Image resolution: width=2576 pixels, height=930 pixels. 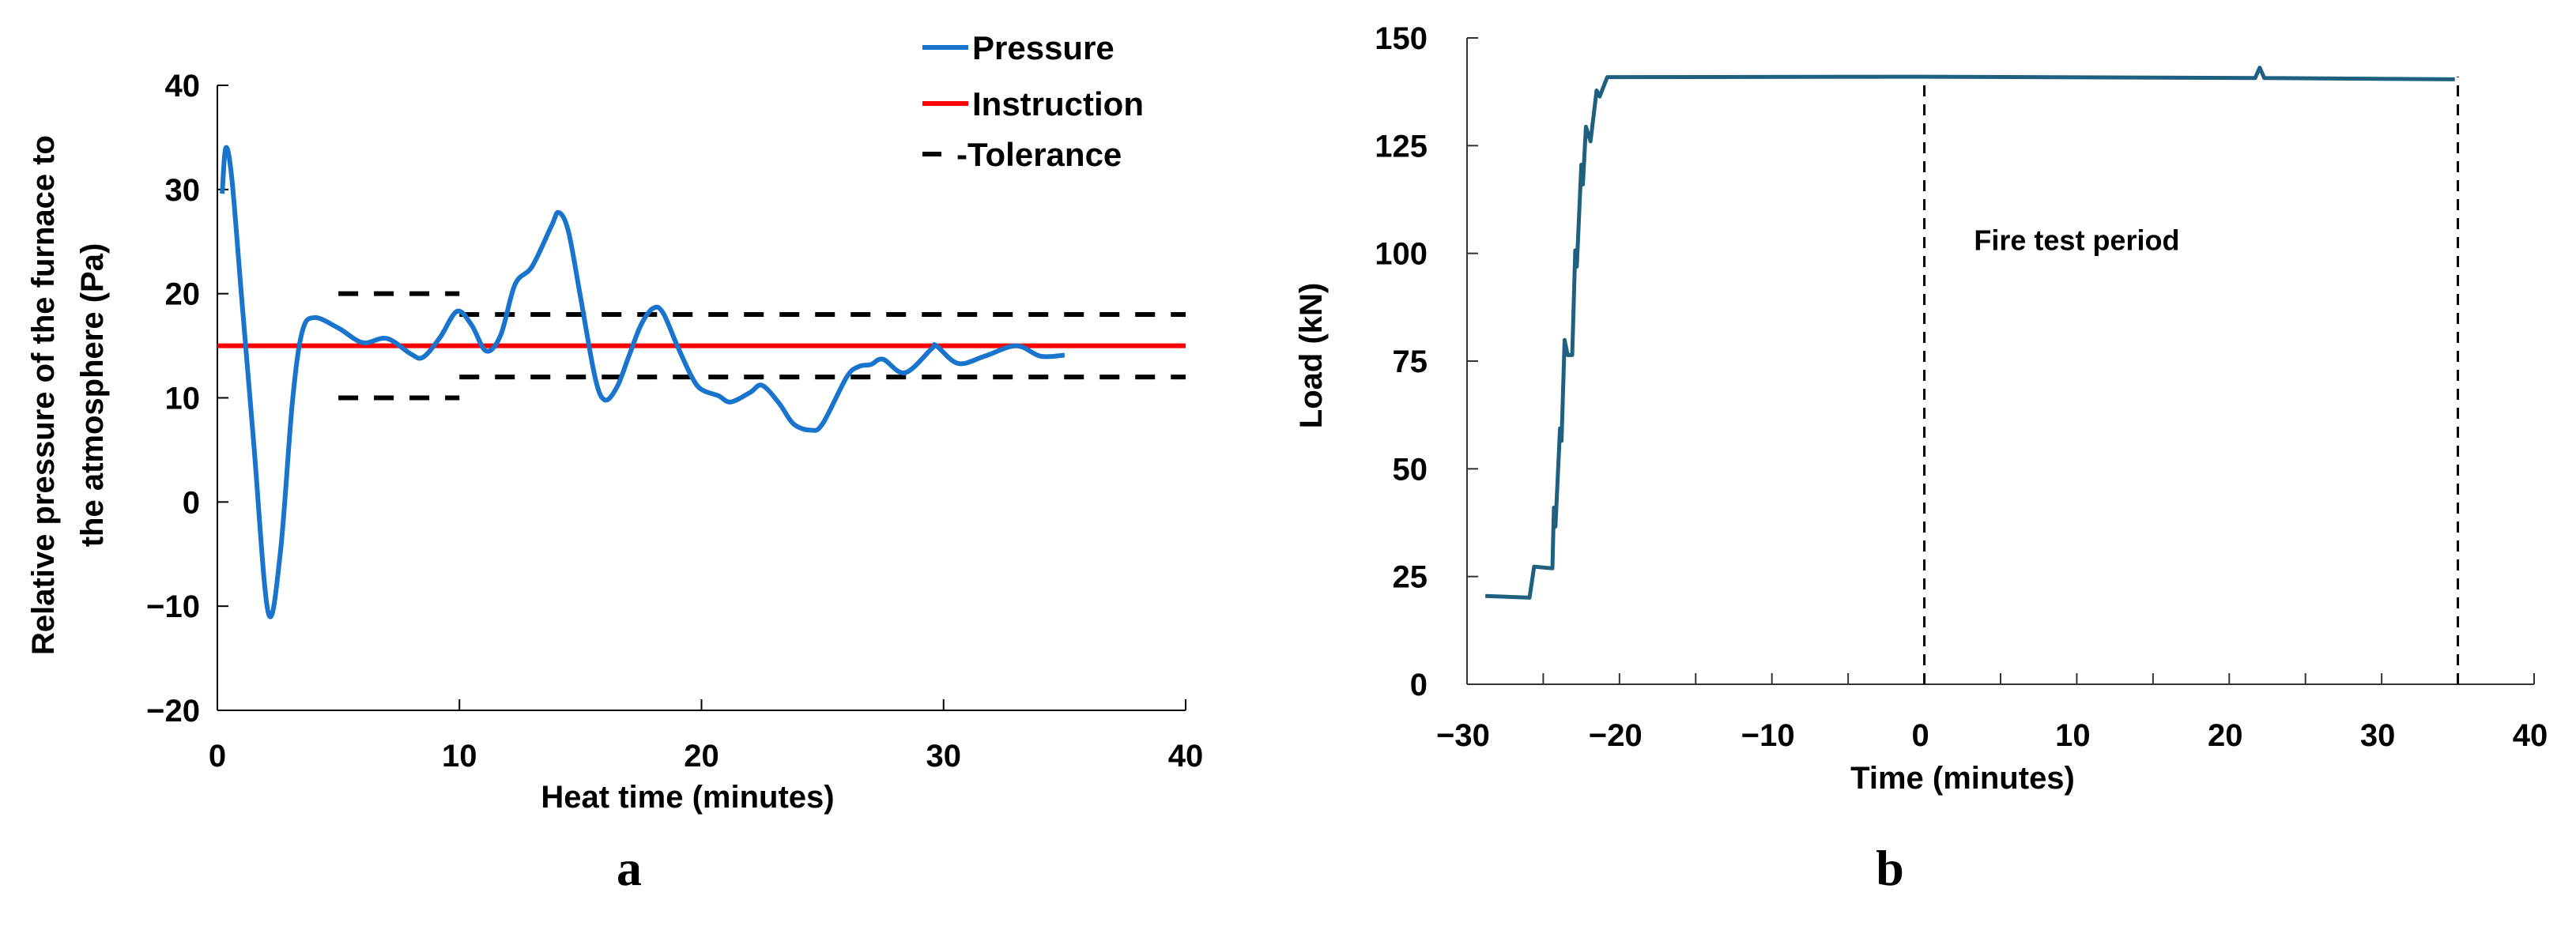 I want to click on y-tick-label: 150, so click(x=1401, y=38).